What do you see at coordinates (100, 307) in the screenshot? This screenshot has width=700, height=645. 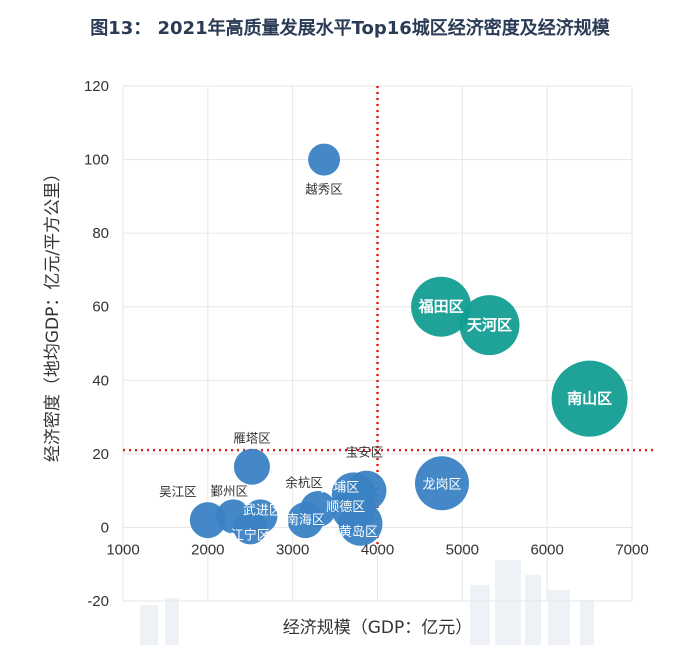 I see `y-tick-label: 60` at bounding box center [100, 307].